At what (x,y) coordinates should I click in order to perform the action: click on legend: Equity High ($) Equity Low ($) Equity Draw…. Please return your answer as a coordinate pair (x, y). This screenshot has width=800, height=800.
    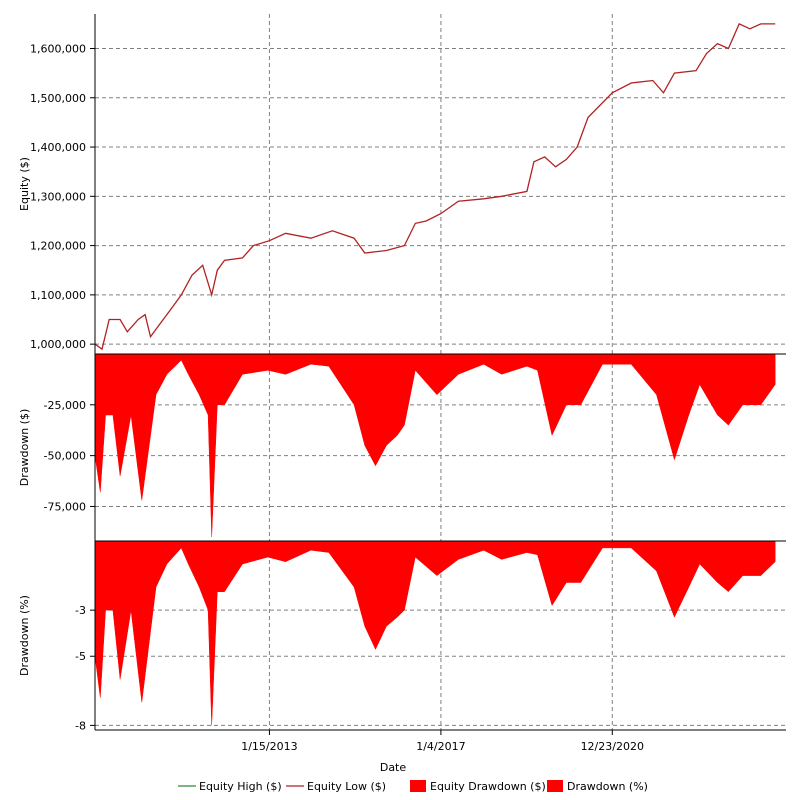
    Looking at the image, I should click on (413, 786).